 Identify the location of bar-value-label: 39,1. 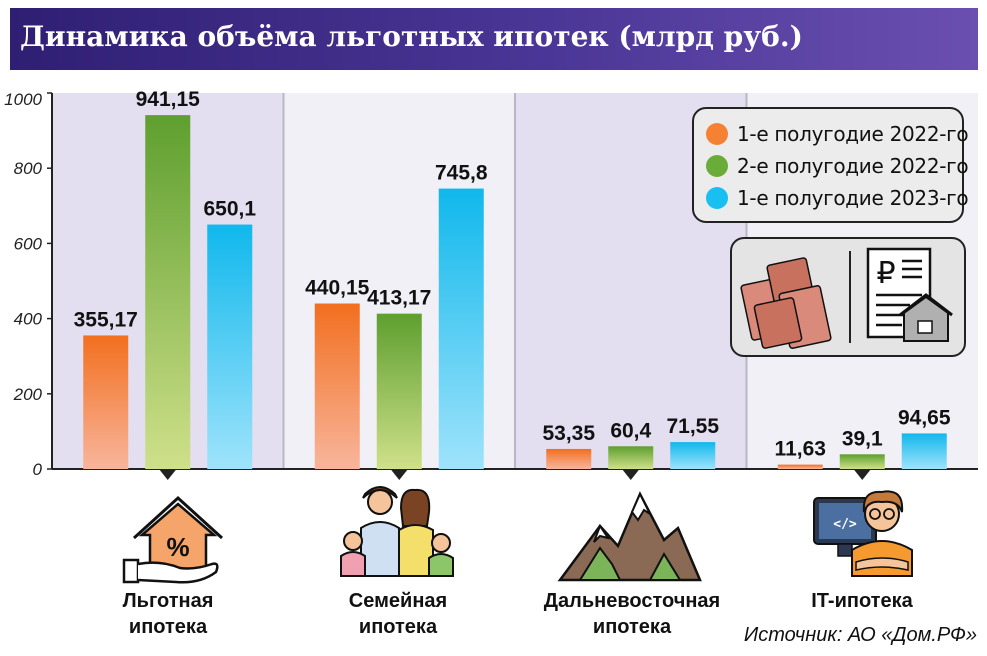
(862, 438).